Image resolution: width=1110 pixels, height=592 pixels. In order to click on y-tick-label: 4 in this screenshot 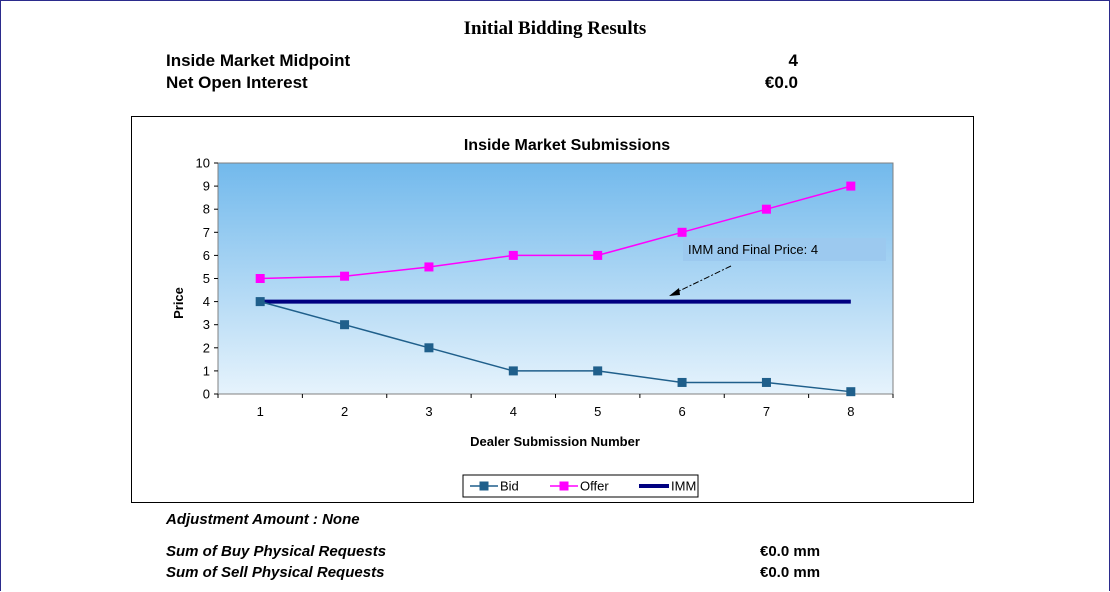, I will do `click(206, 301)`.